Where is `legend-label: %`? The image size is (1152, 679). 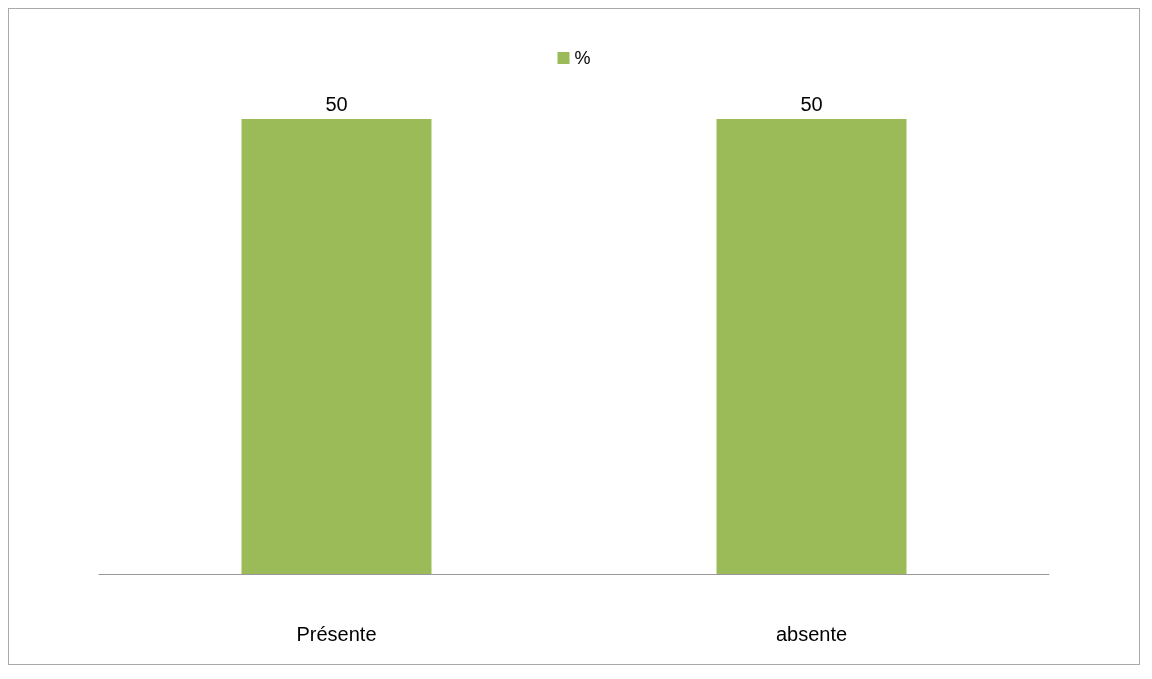 legend-label: % is located at coordinates (582, 58).